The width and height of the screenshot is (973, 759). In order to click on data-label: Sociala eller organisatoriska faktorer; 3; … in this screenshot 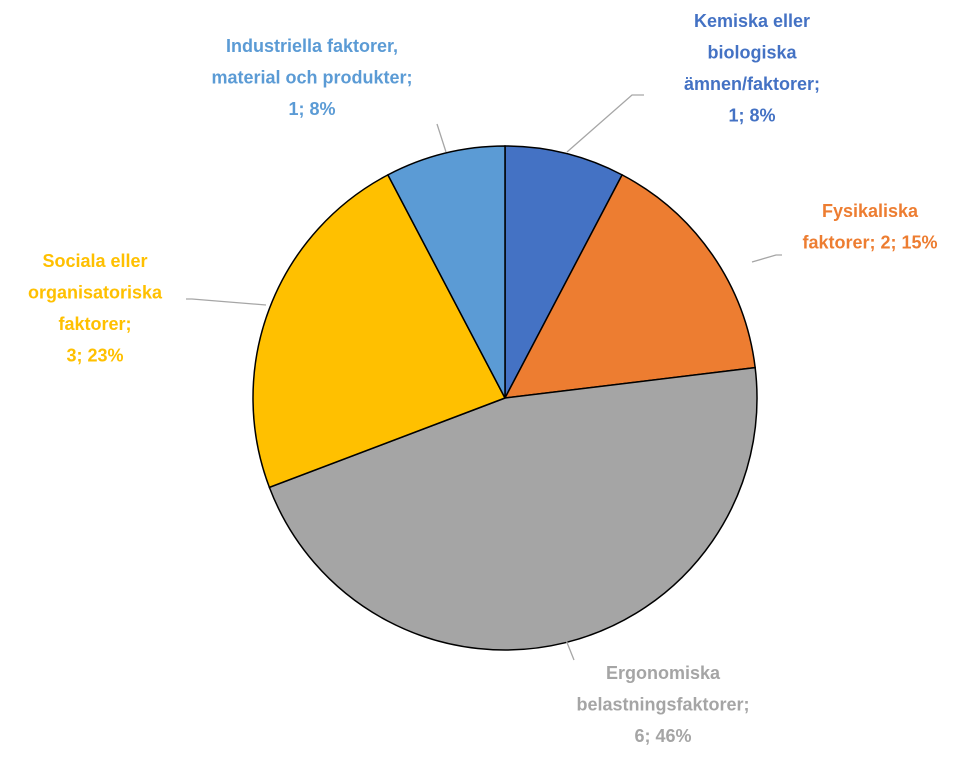, I will do `click(95, 308)`.